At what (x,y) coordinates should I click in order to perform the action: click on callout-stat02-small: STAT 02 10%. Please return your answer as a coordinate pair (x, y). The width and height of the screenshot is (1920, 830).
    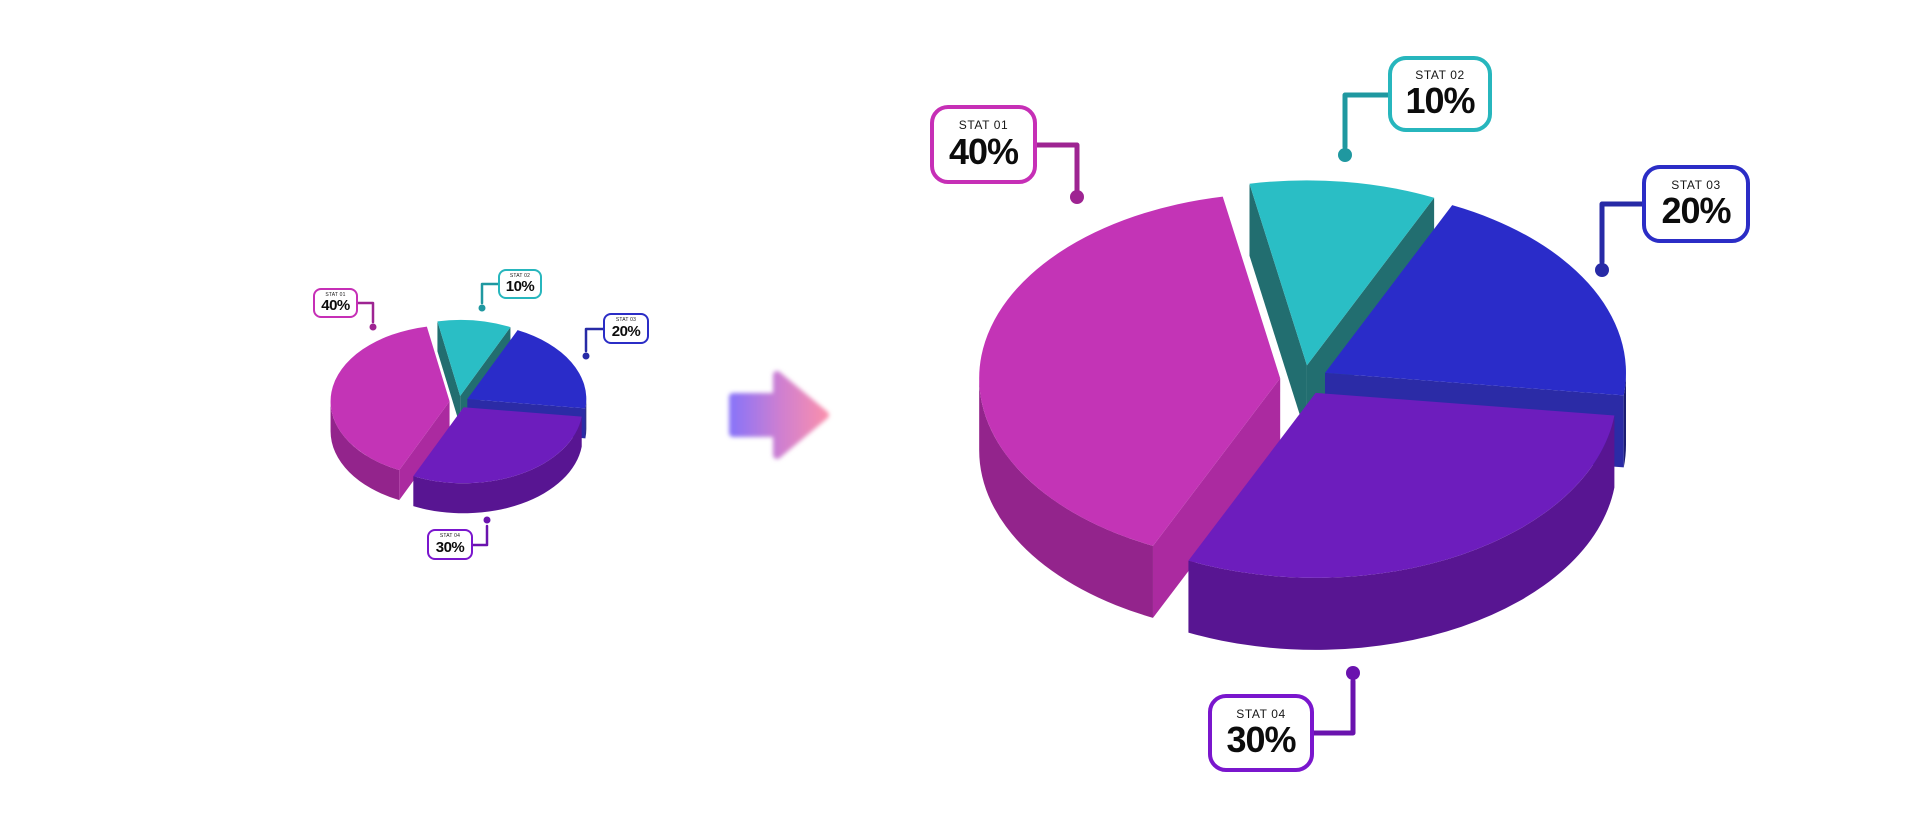
    Looking at the image, I should click on (520, 284).